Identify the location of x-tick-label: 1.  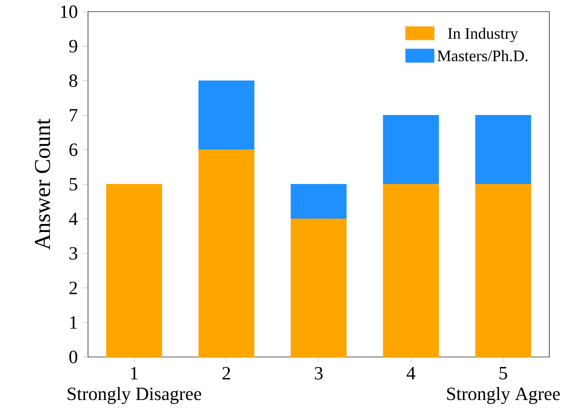
(134, 373).